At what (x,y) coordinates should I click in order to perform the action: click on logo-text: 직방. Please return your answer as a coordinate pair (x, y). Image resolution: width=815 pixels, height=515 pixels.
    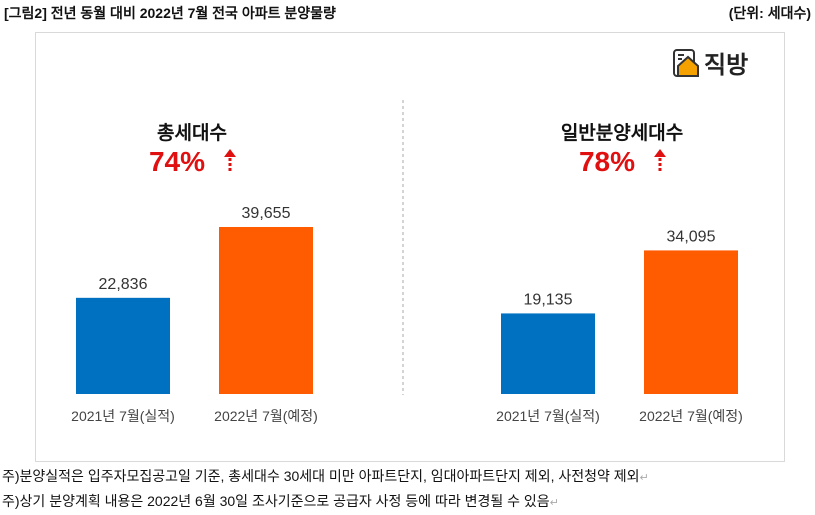
    Looking at the image, I should click on (726, 65).